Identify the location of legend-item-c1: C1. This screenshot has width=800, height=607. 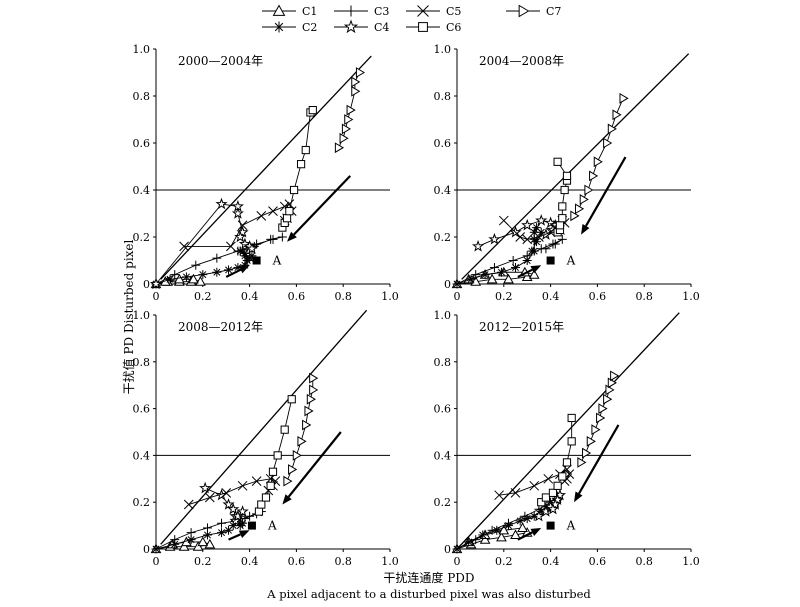
(289, 11).